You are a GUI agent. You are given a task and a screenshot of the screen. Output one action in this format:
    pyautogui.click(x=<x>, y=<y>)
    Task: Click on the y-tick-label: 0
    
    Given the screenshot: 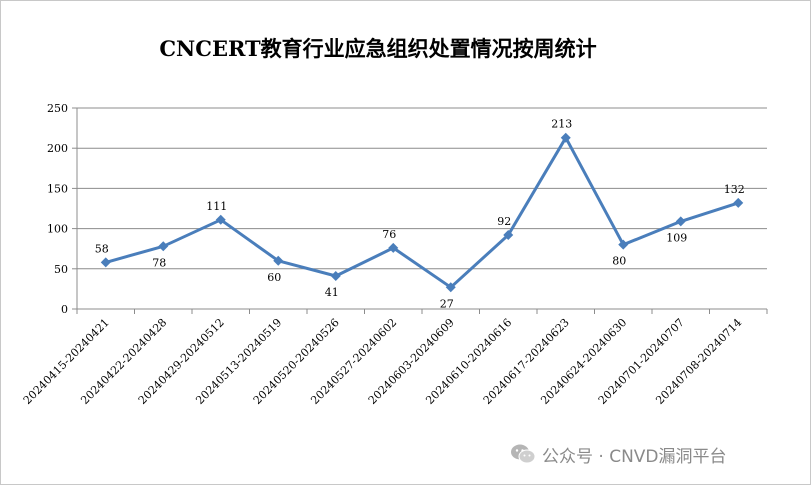 What is the action you would take?
    pyautogui.click(x=64, y=309)
    